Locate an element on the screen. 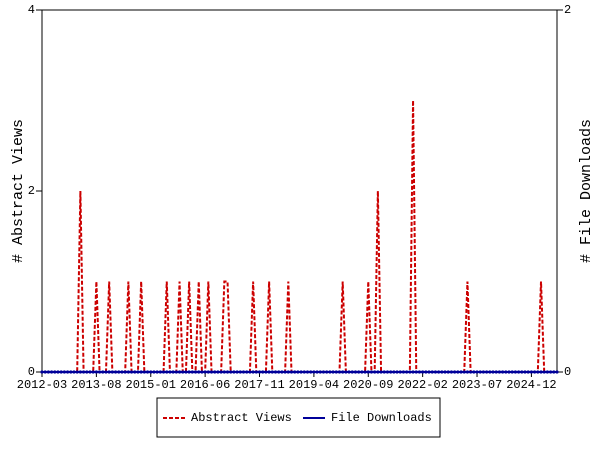 The height and width of the screenshot is (450, 600). x-tick-label: 2013-08 is located at coordinates (96, 385).